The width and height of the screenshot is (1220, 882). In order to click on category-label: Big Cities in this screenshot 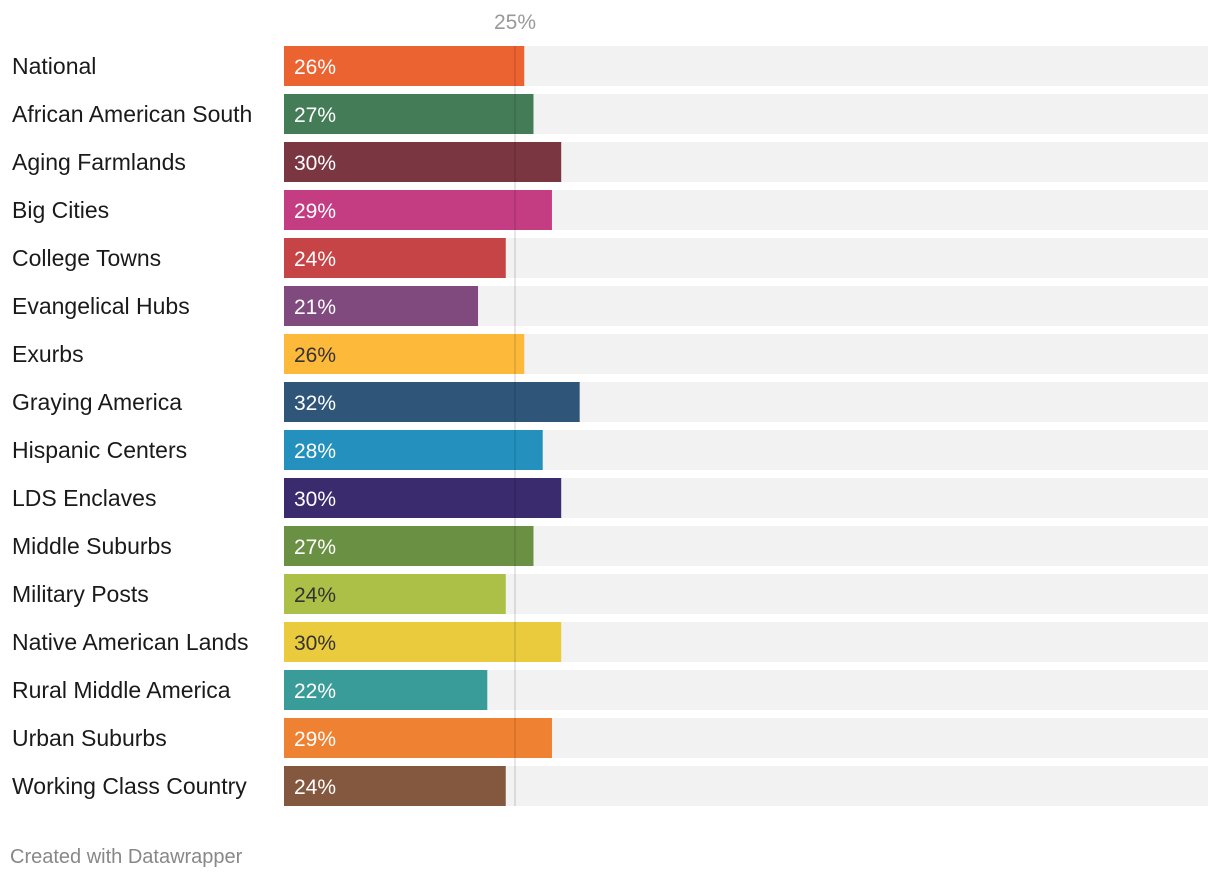, I will do `click(60, 210)`.